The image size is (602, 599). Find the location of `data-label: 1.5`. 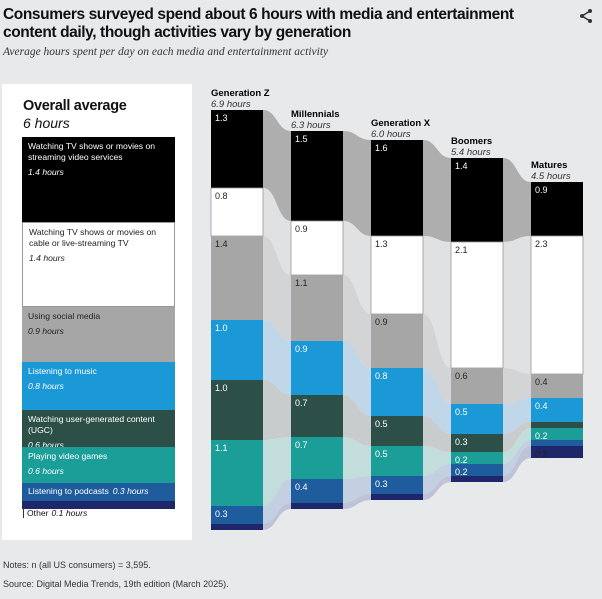

data-label: 1.5 is located at coordinates (301, 139).